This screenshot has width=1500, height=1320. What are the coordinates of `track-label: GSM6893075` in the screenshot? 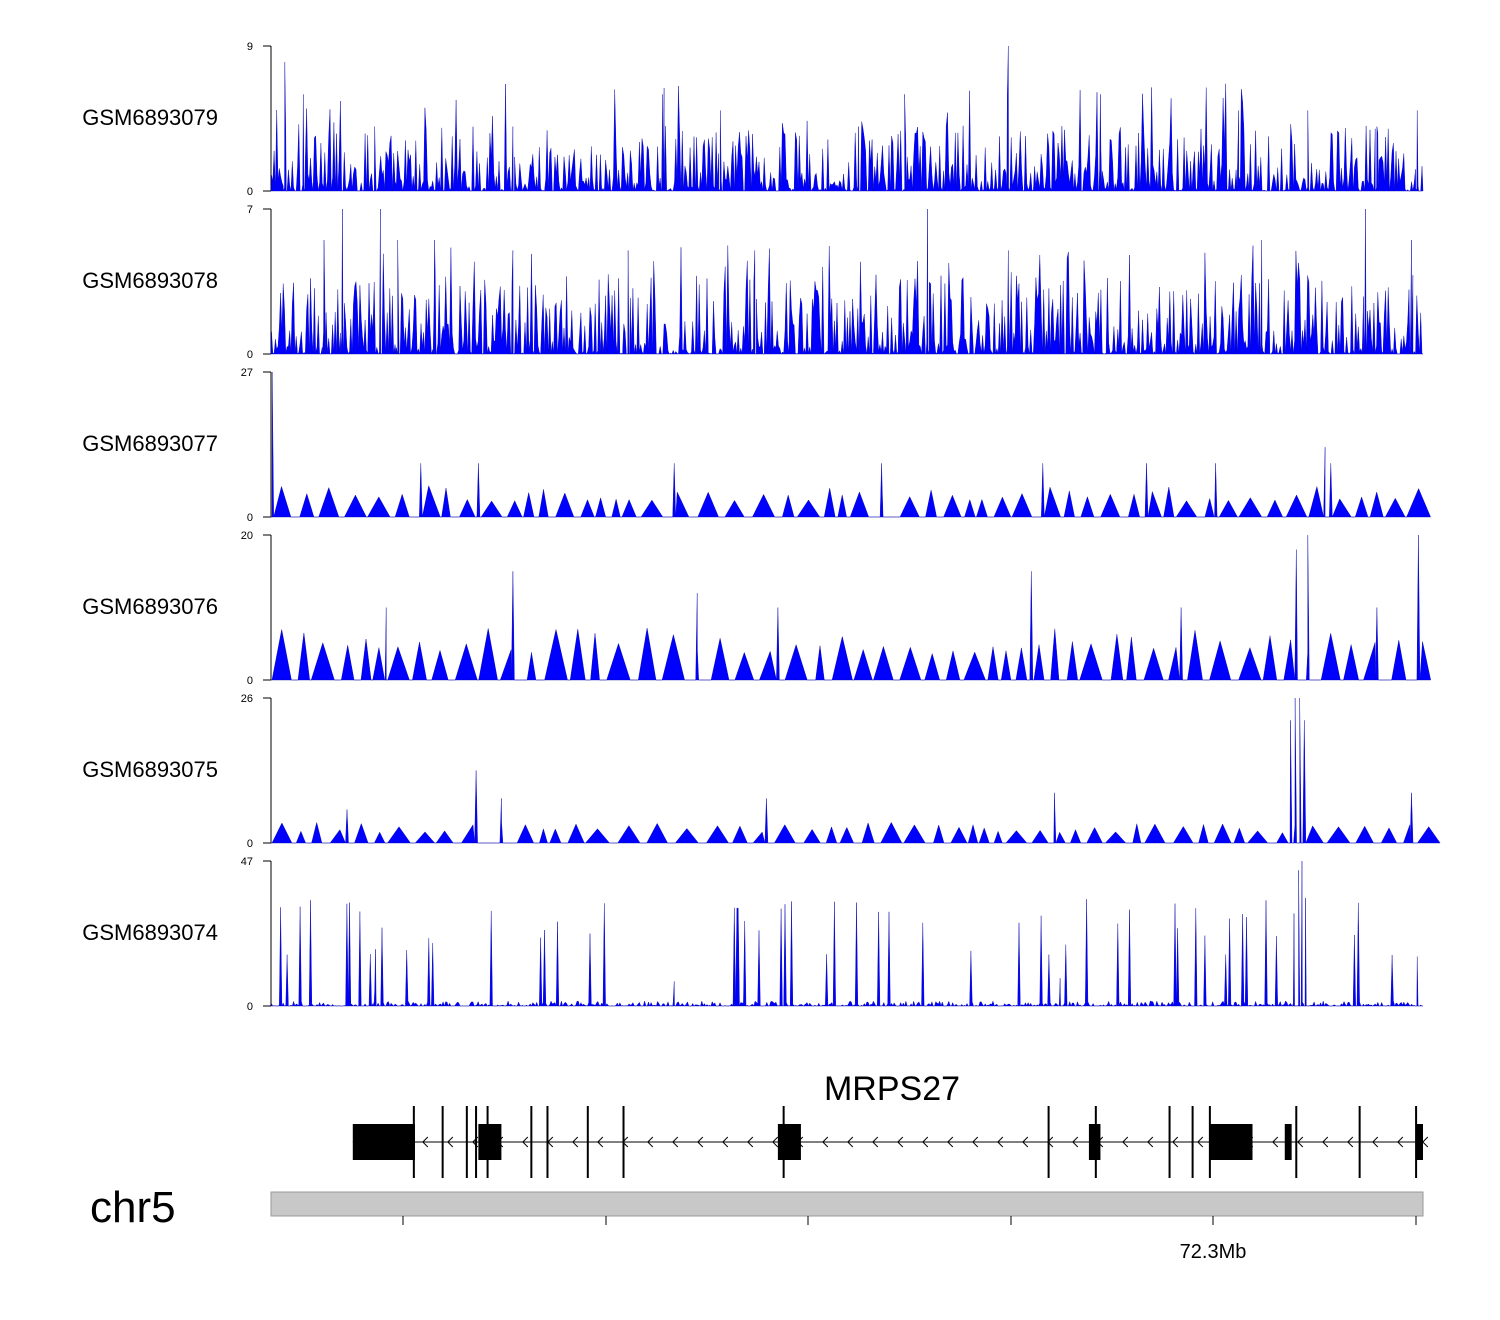 It's located at (150, 769).